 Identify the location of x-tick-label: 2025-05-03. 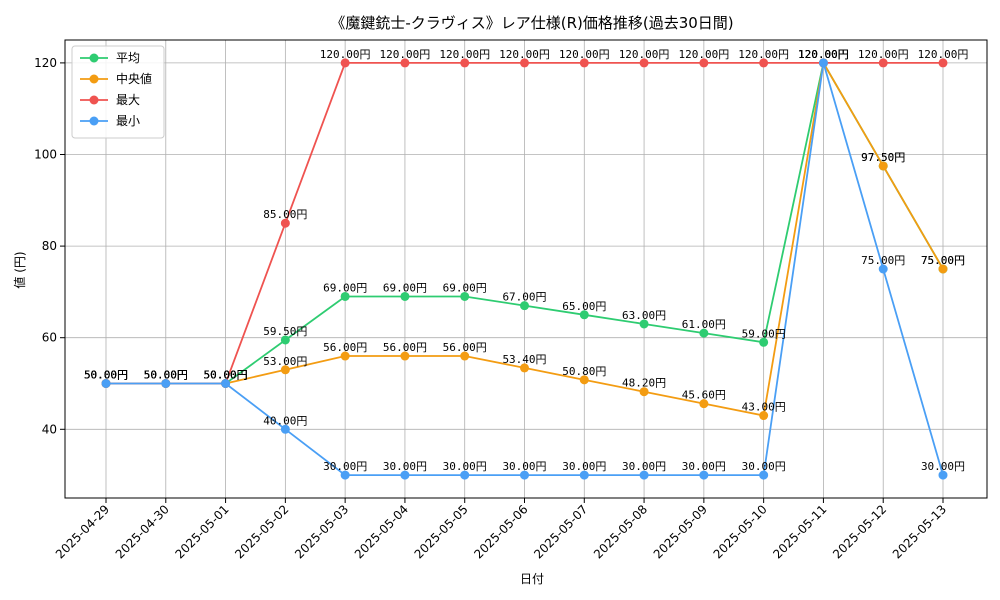
(321, 531).